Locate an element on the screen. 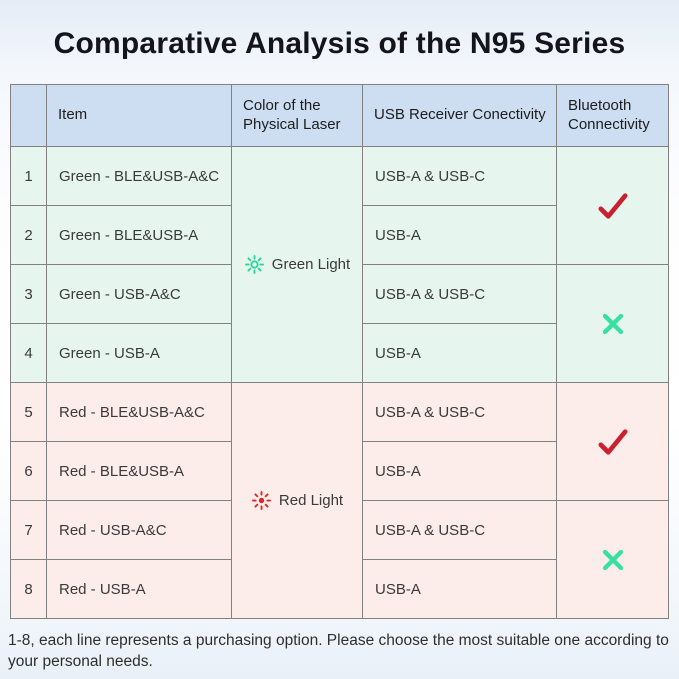 The image size is (679, 679). header-item: Item is located at coordinates (139, 115).